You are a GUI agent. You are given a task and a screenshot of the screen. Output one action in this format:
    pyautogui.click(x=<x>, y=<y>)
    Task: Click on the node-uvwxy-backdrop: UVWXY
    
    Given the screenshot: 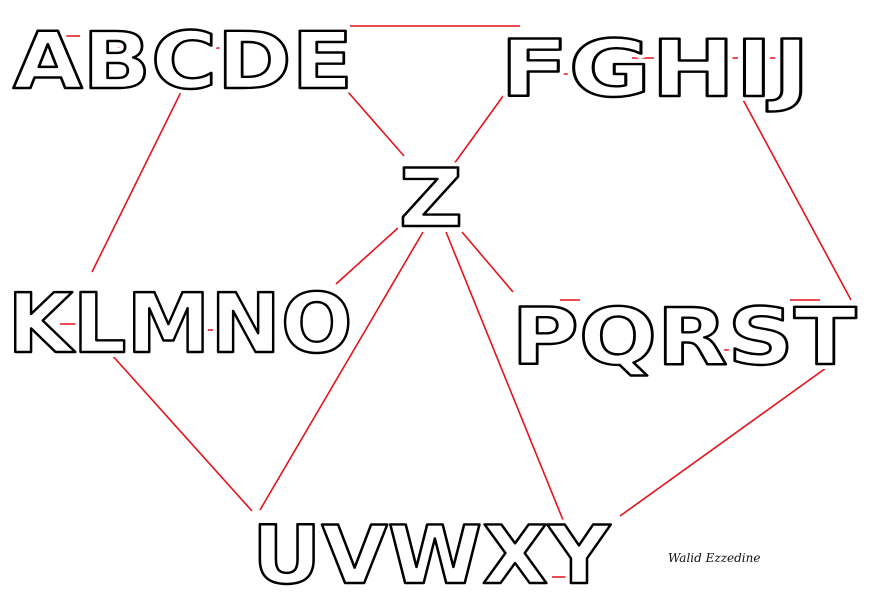 What is the action you would take?
    pyautogui.click(x=431, y=552)
    